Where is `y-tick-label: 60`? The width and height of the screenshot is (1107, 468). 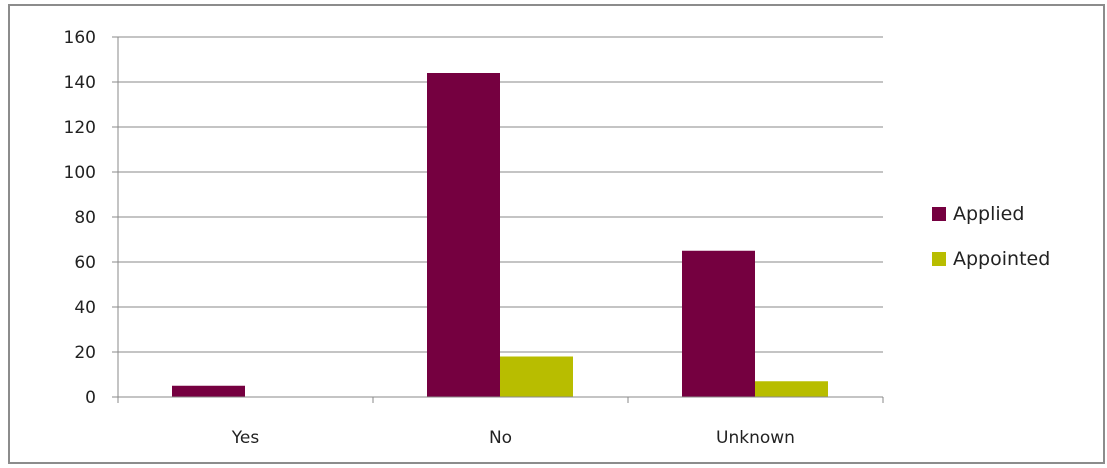 y-tick-label: 60 is located at coordinates (85, 263).